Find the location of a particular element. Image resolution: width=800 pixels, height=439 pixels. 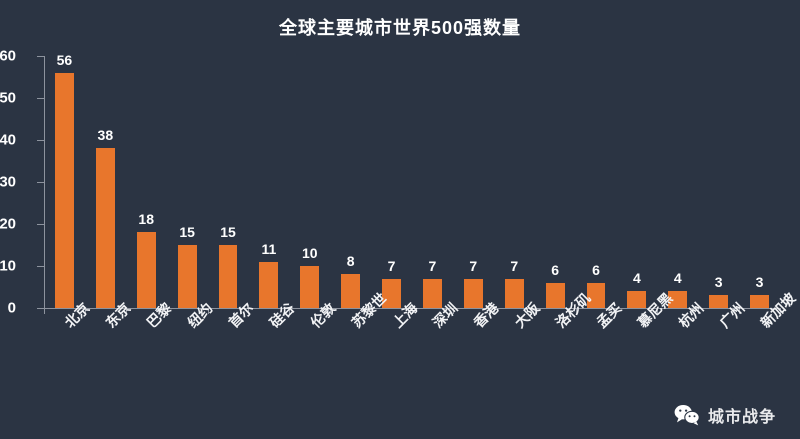

chart-title: 全球主要城市世界500强数量 is located at coordinates (400, 28).